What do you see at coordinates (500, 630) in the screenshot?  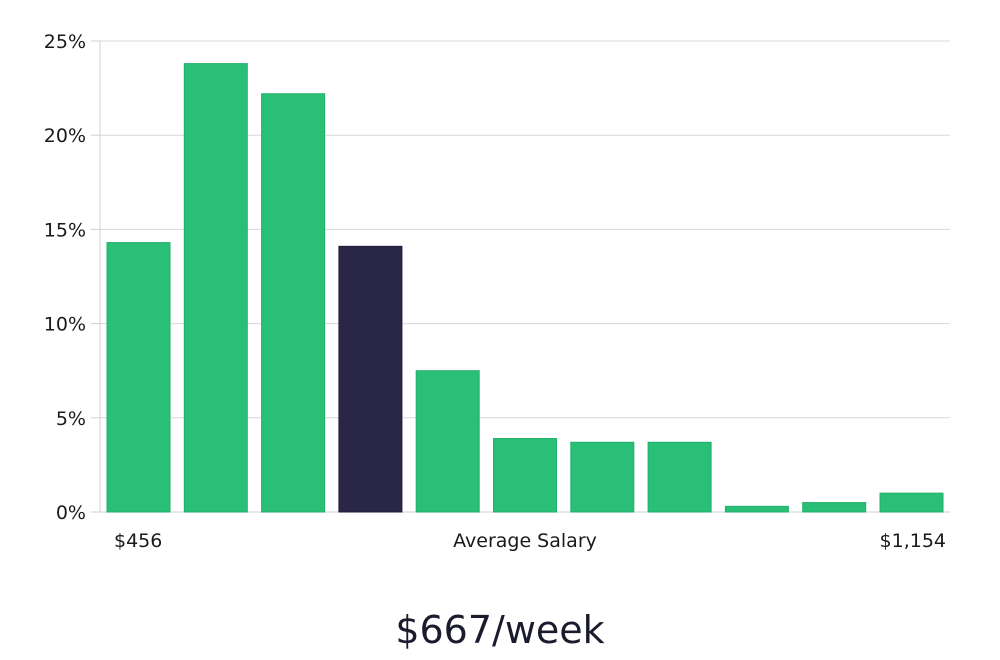 I see `average-salary-value: $667/week` at bounding box center [500, 630].